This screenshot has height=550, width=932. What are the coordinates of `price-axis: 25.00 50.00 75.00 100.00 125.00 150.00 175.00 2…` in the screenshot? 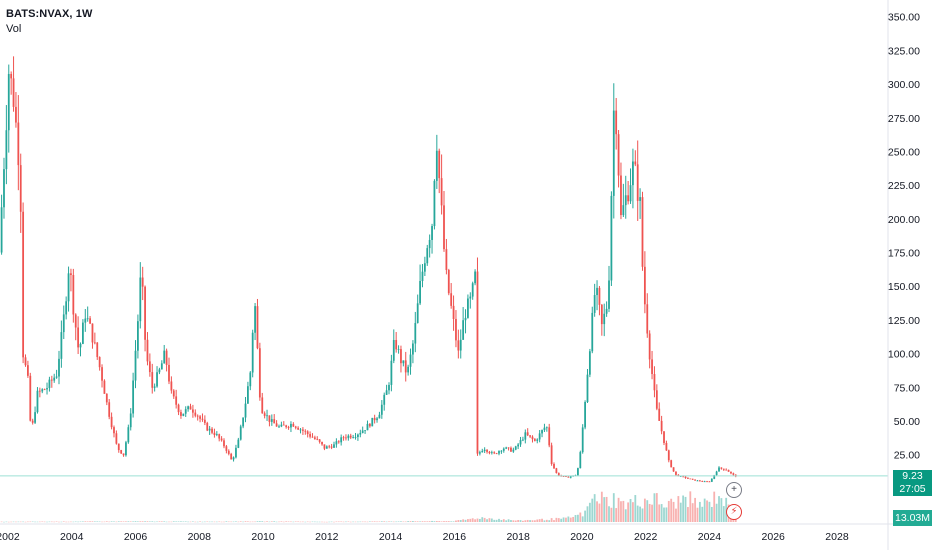 It's located at (903, 275).